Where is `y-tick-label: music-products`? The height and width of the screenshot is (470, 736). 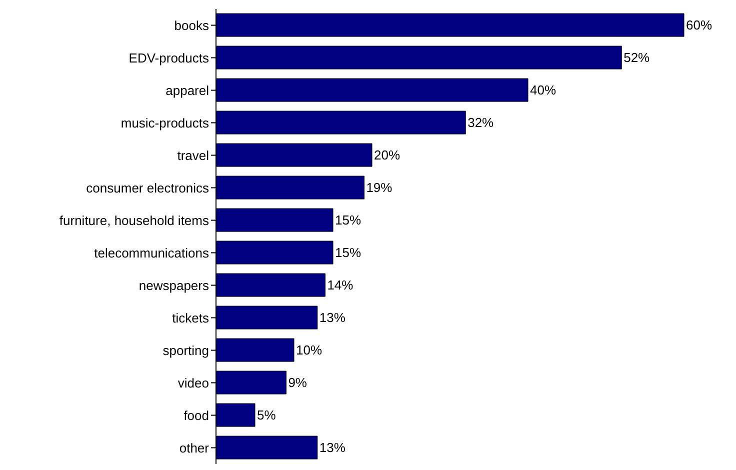
y-tick-label: music-products is located at coordinates (165, 122).